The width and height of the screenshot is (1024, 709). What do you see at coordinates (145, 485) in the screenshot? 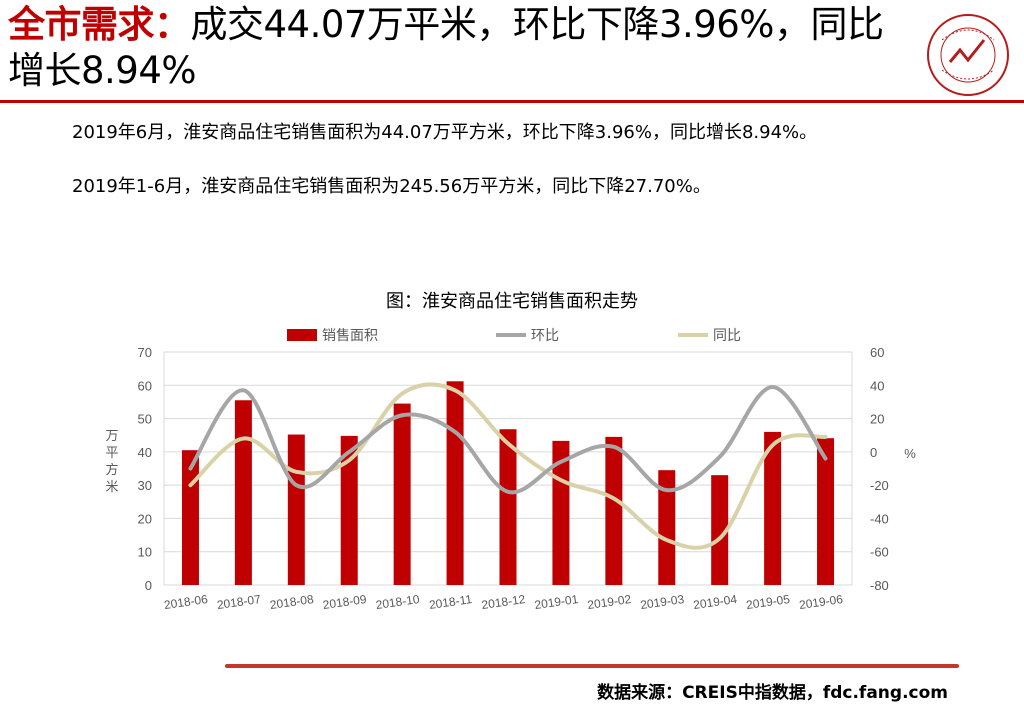
I see `y-left-tick-label: 30` at bounding box center [145, 485].